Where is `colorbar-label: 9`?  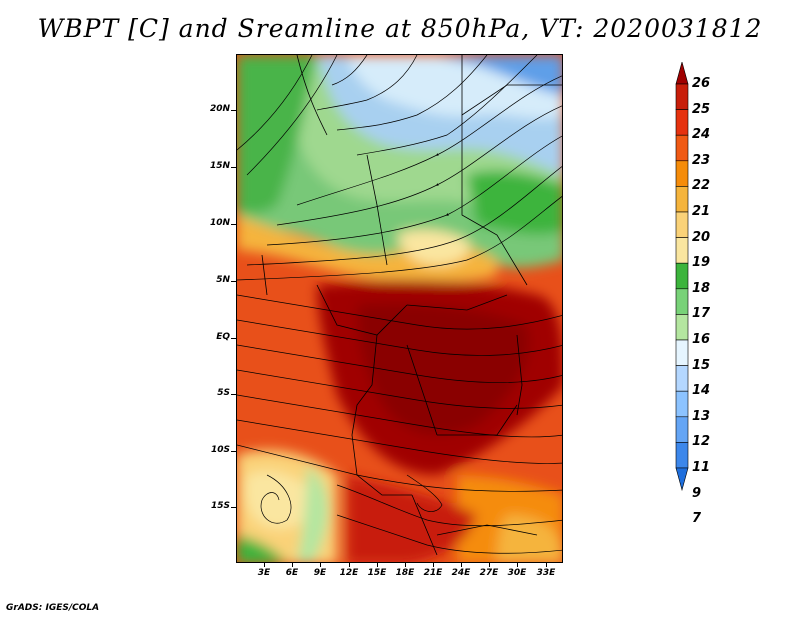 colorbar-label: 9 is located at coordinates (697, 493).